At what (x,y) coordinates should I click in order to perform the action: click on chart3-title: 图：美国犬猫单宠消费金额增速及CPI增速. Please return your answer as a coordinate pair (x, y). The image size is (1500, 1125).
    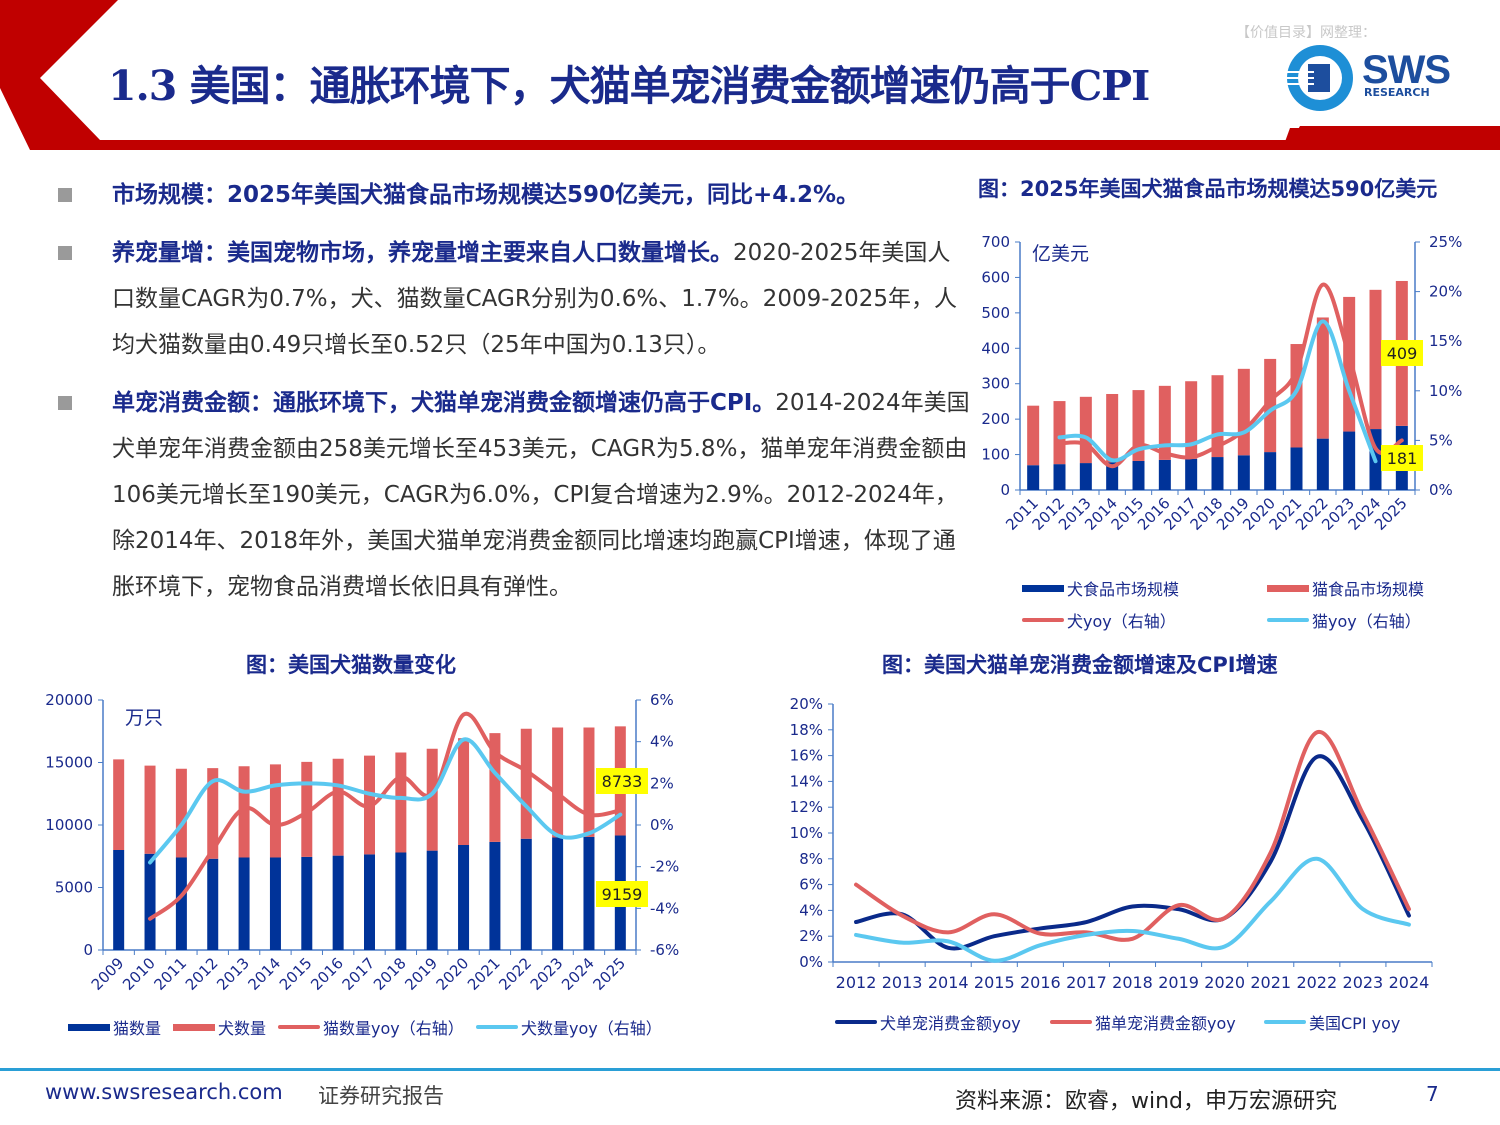
    Looking at the image, I should click on (1080, 665).